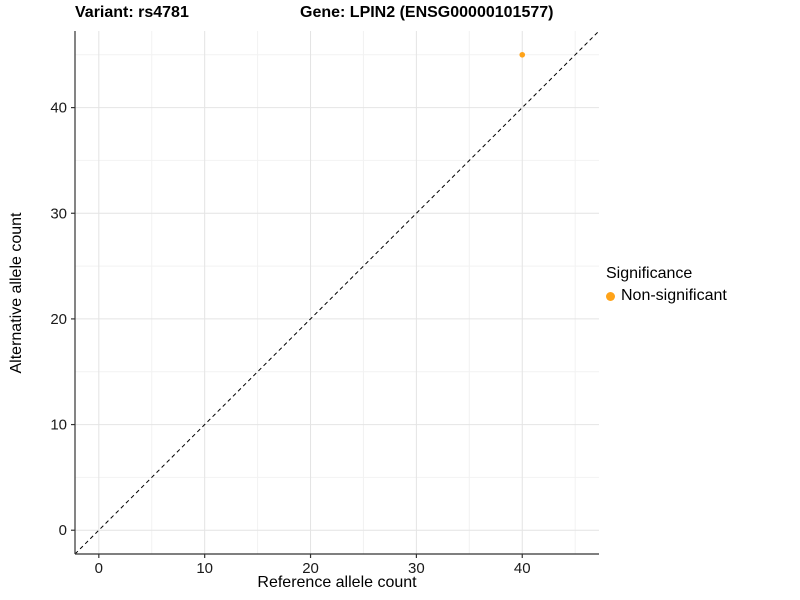 Image resolution: width=800 pixels, height=600 pixels. I want to click on y-tick-label: 30, so click(58, 213).